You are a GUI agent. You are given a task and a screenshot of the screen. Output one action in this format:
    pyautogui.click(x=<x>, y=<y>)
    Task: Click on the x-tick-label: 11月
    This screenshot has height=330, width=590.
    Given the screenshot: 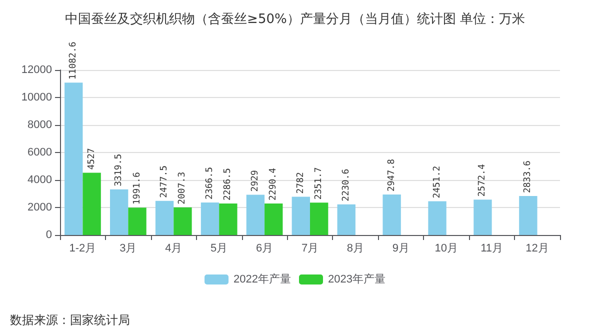 What is the action you would take?
    pyautogui.click(x=492, y=248)
    